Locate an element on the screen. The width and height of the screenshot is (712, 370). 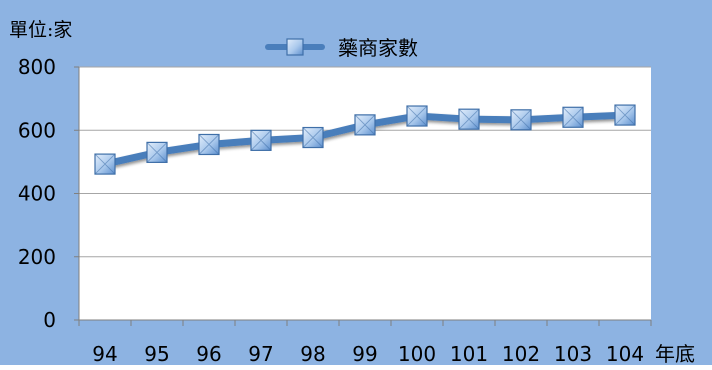
y-tick-label: 200 is located at coordinates (37, 257).